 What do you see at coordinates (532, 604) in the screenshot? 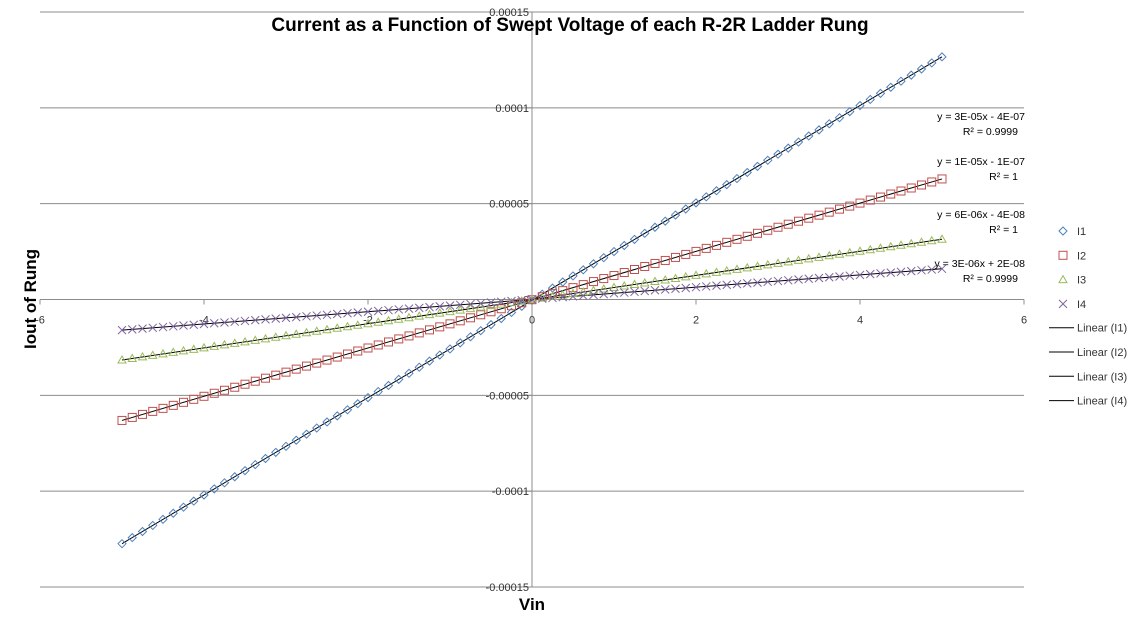
I see `x-axis-title: Vin` at bounding box center [532, 604].